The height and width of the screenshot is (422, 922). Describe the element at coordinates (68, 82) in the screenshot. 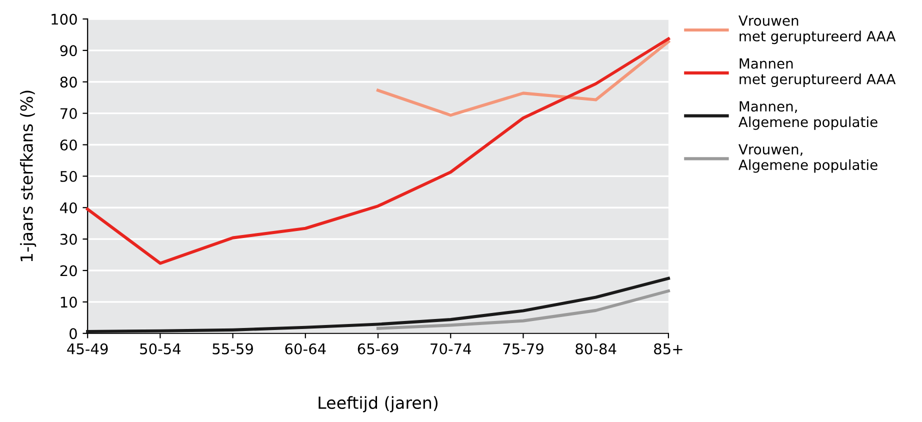

I see `y-tick-label: 80` at that location.